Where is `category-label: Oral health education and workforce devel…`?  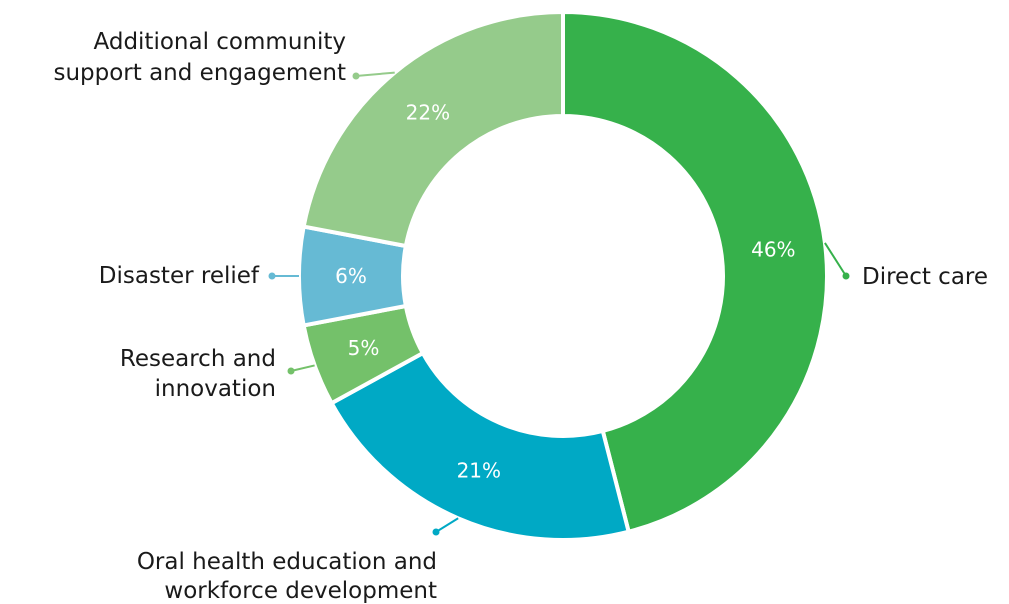
category-label: Oral health education and workforce devel… is located at coordinates (287, 576).